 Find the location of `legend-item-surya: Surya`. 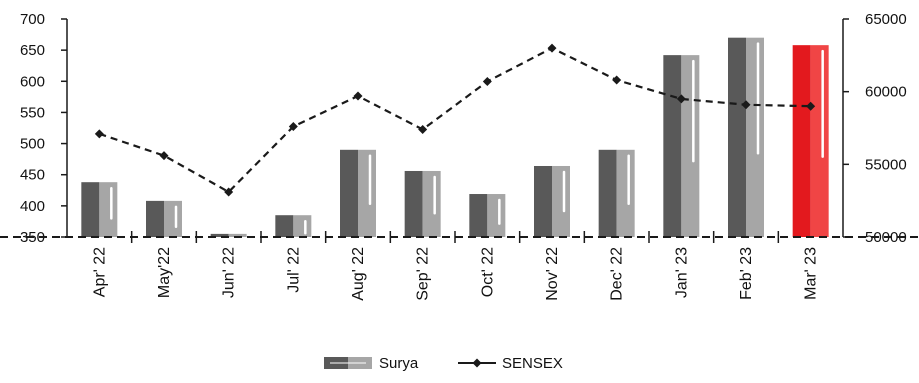

legend-item-surya: Surya is located at coordinates (371, 363).